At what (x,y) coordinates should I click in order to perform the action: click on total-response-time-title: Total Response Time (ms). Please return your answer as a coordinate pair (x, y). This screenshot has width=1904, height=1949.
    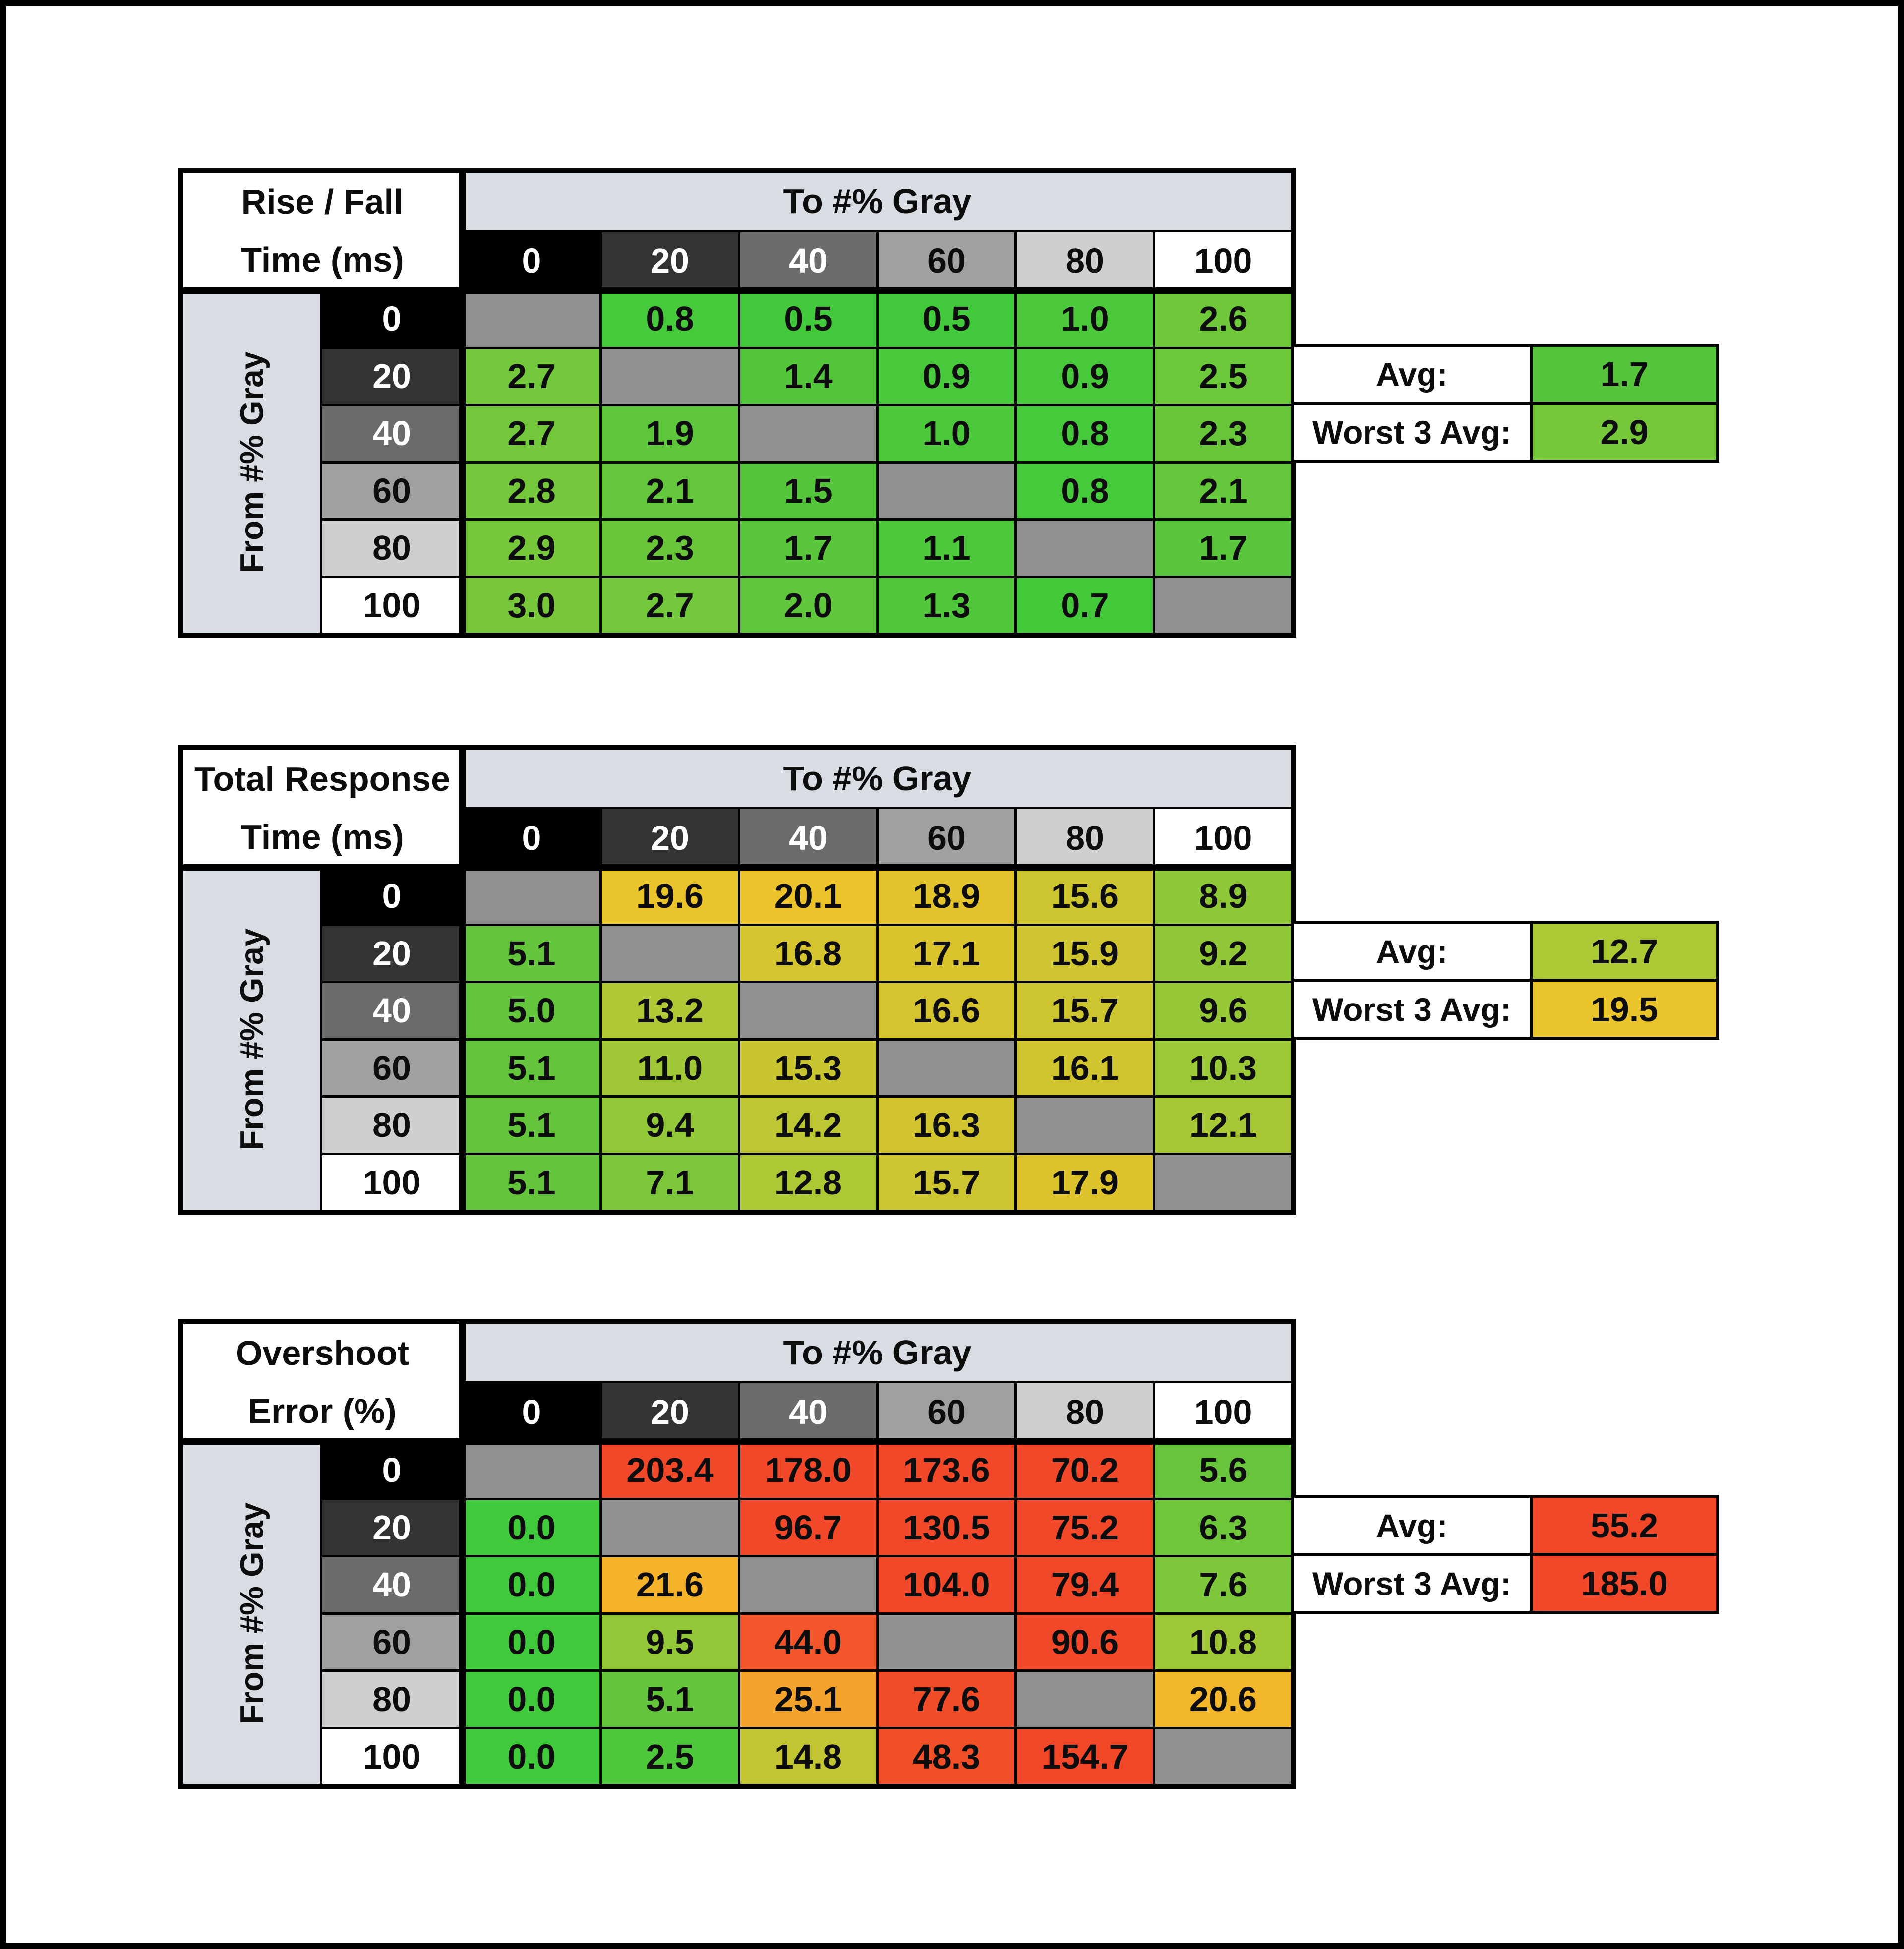
    Looking at the image, I should click on (322, 808).